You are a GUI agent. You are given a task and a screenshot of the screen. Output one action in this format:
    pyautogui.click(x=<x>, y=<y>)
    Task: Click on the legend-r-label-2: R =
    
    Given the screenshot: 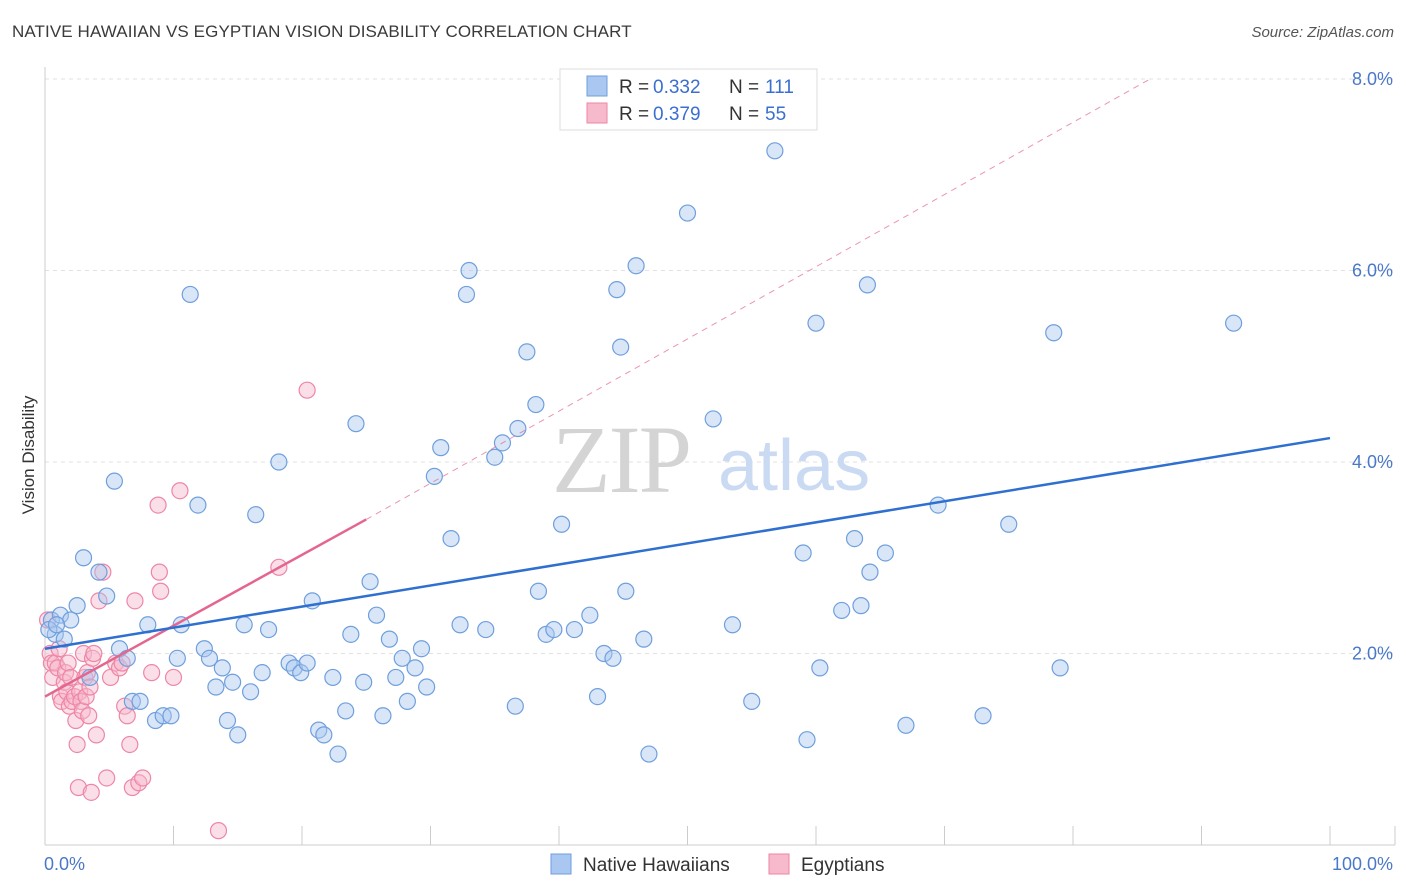 What is the action you would take?
    pyautogui.click(x=634, y=114)
    